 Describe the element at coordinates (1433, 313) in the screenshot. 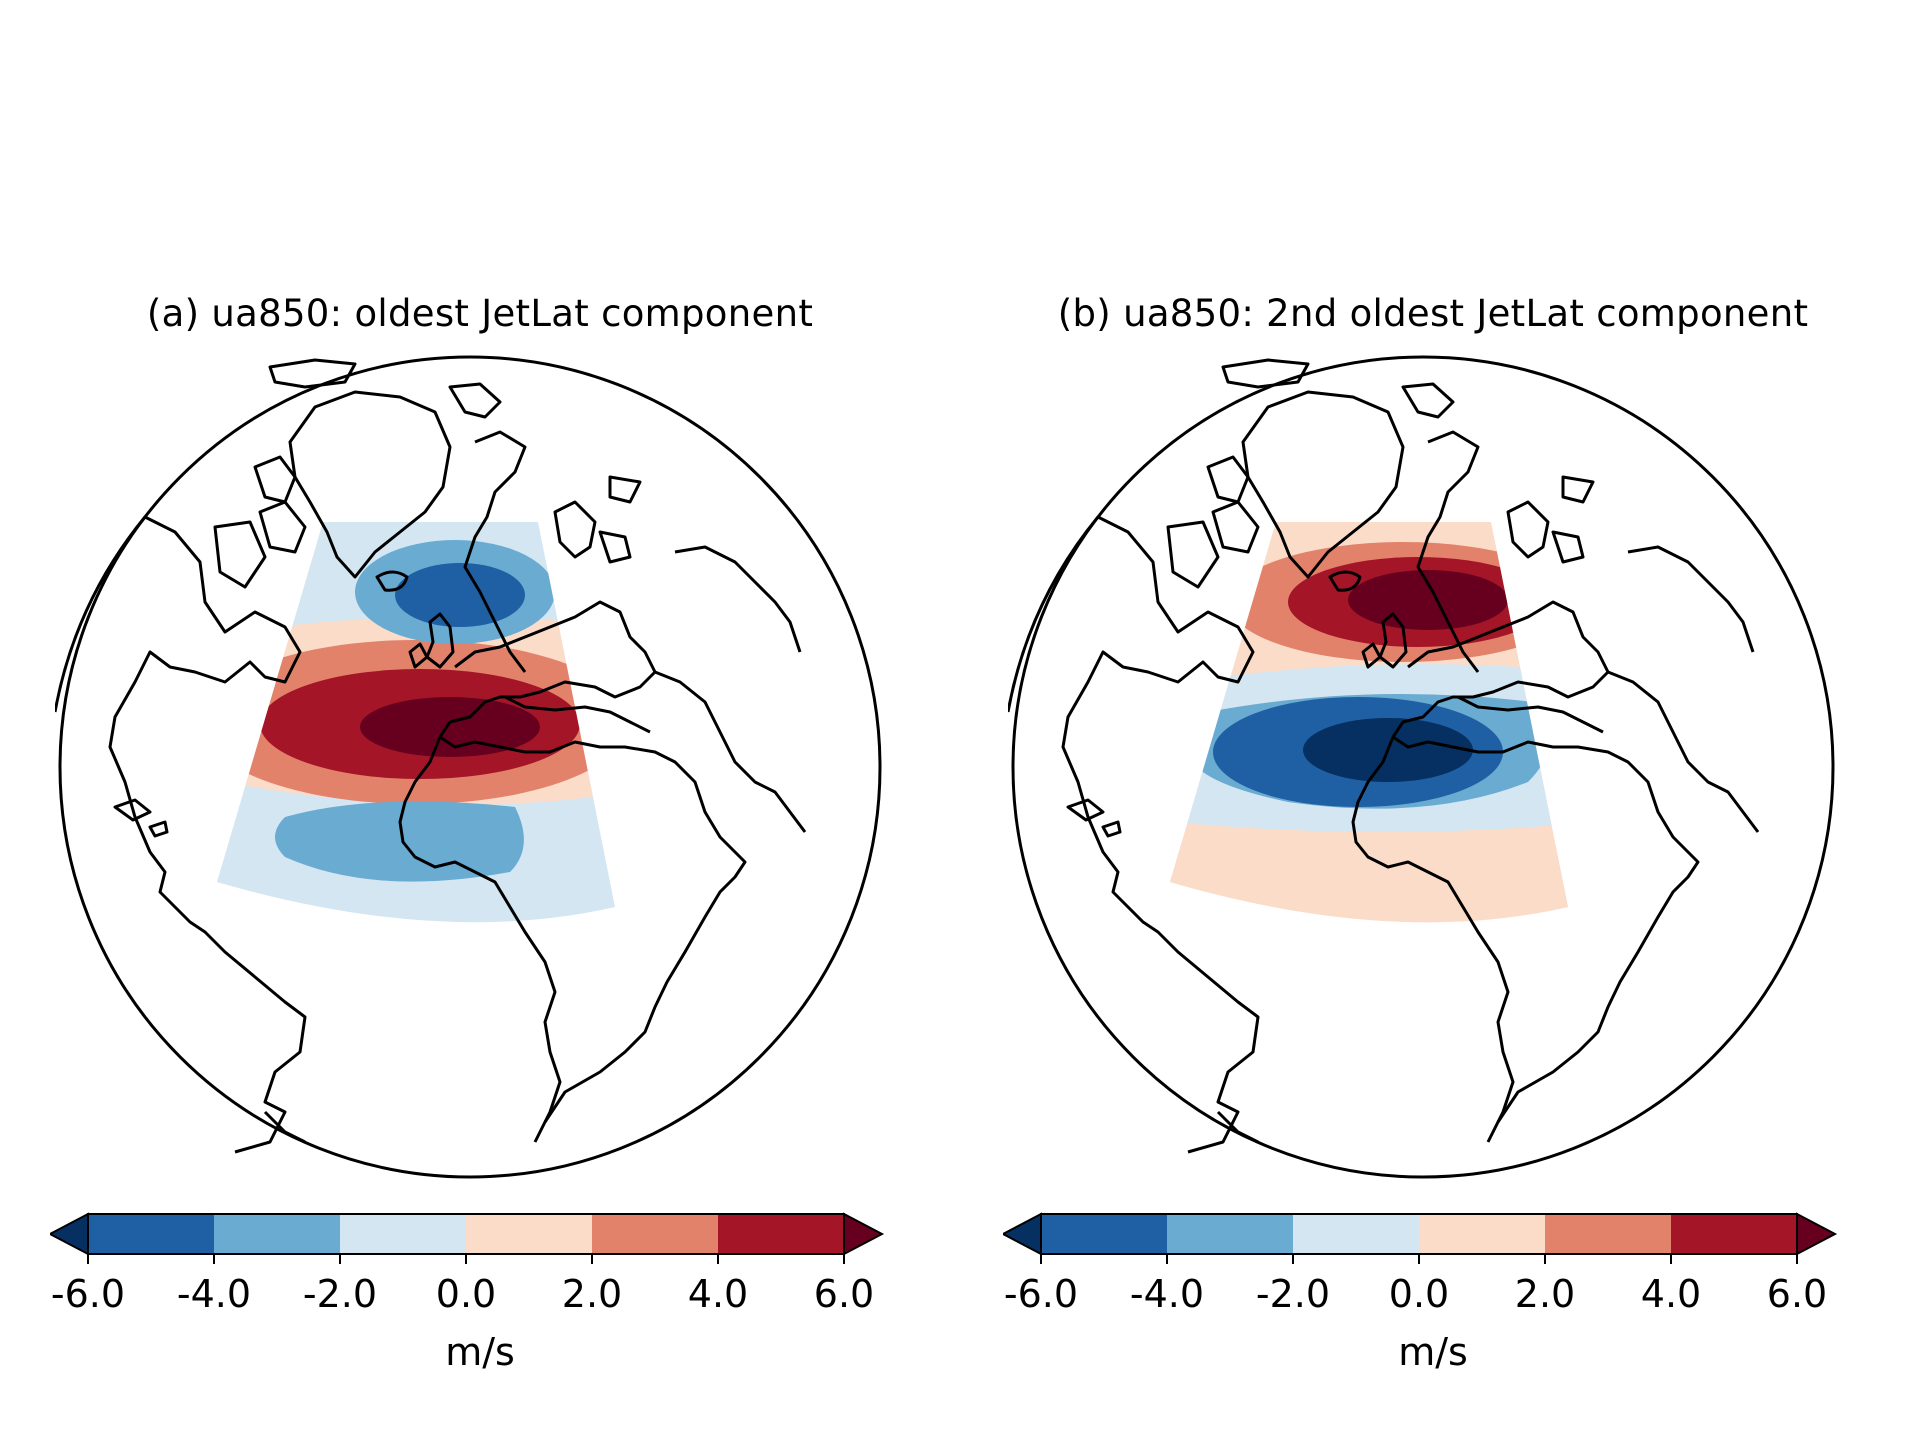

I see `panel-title: (b) ua850: 2nd oldest JetLat component` at that location.